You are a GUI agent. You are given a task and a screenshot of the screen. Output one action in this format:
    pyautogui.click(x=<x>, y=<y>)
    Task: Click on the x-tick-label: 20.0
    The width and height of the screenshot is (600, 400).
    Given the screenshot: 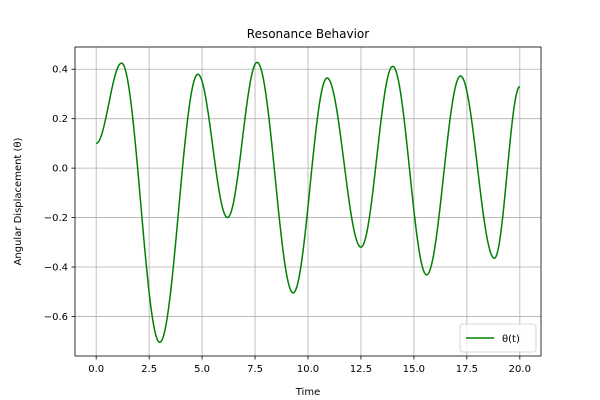 What is the action you would take?
    pyautogui.click(x=520, y=369)
    